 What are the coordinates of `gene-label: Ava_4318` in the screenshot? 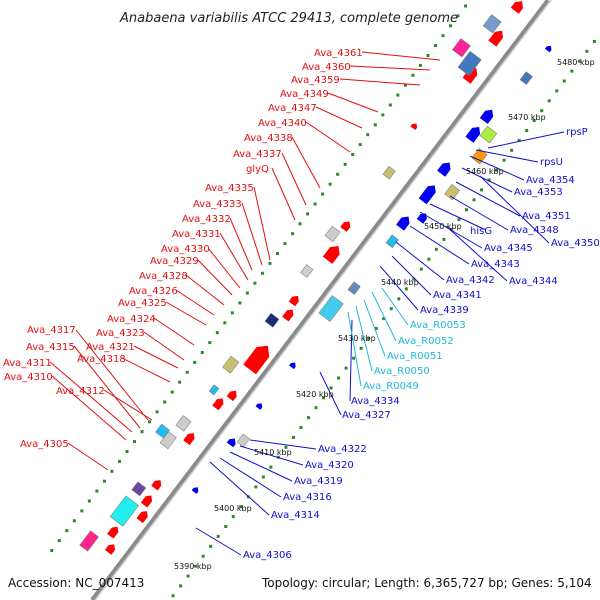 It's located at (101, 359).